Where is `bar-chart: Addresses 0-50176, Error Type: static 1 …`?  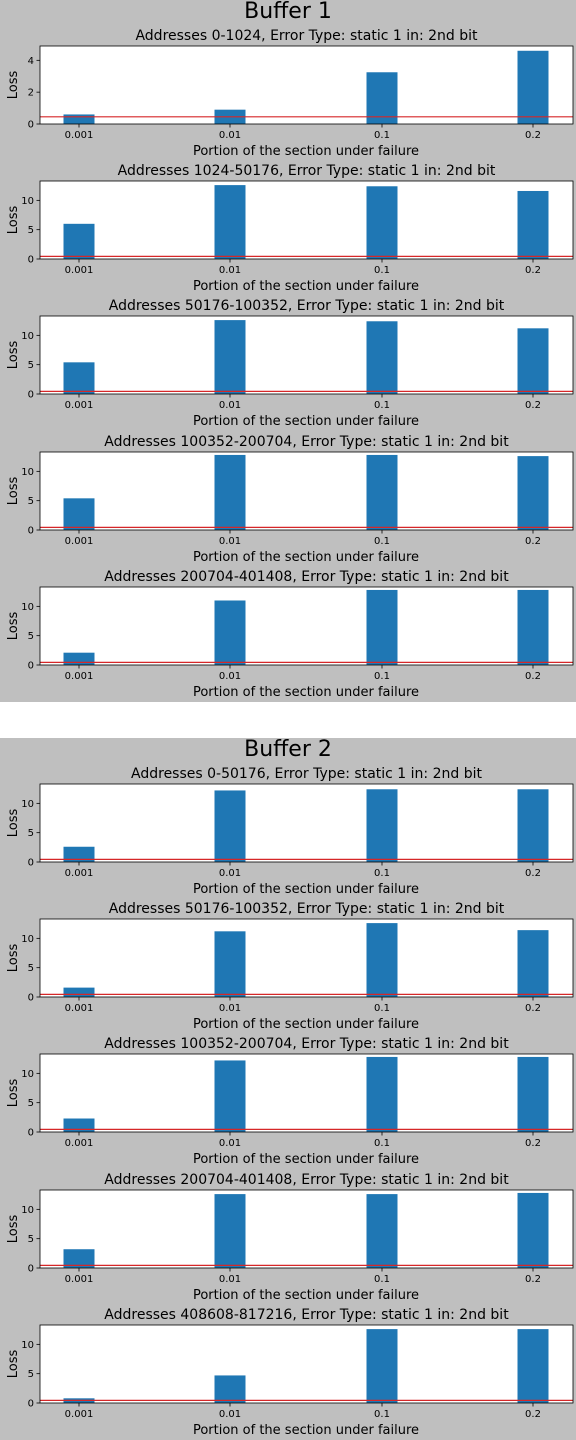
bar-chart: Addresses 0-50176, Error Type: static 1 … is located at coordinates (290, 831).